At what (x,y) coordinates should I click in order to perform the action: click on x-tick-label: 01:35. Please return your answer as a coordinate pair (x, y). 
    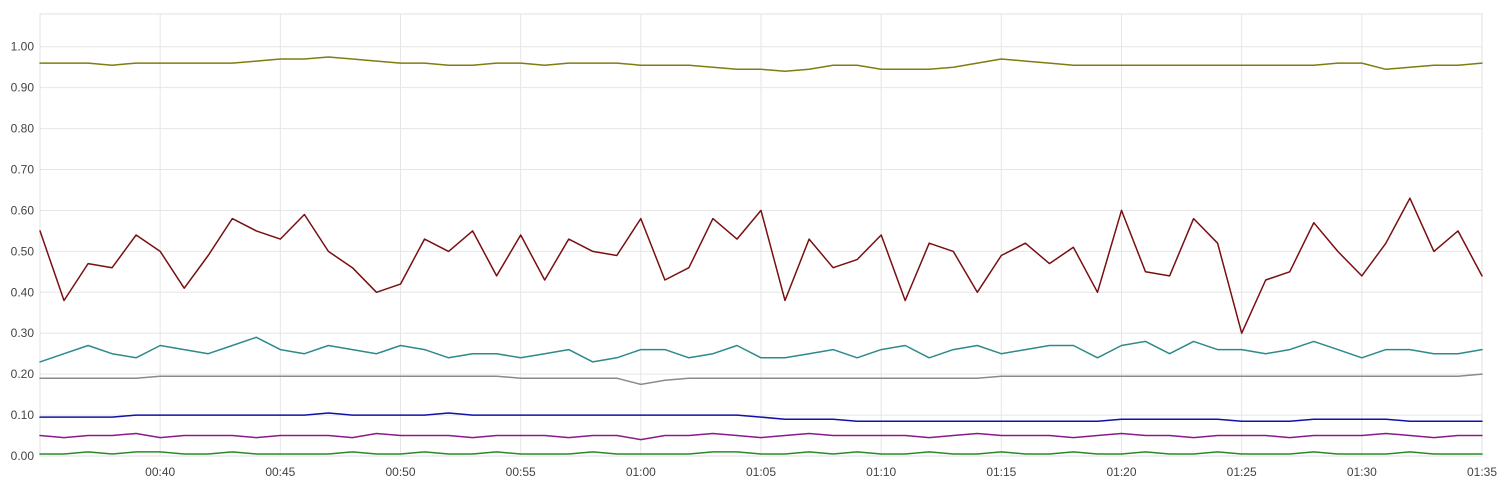
    Looking at the image, I should click on (1482, 472).